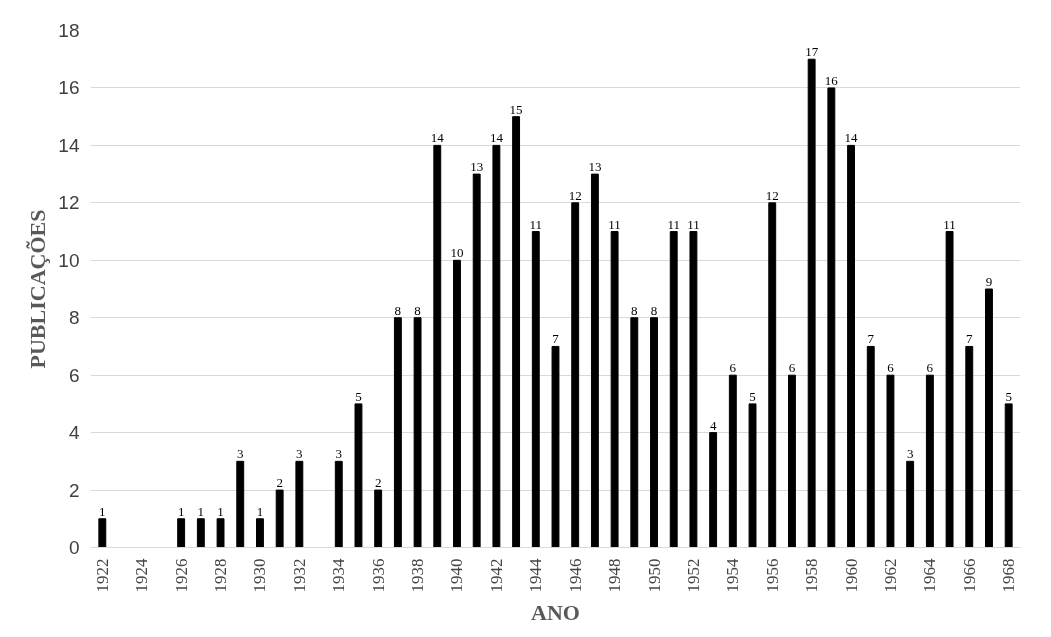 This screenshot has height=637, width=1051. I want to click on data-label: 2, so click(279, 483).